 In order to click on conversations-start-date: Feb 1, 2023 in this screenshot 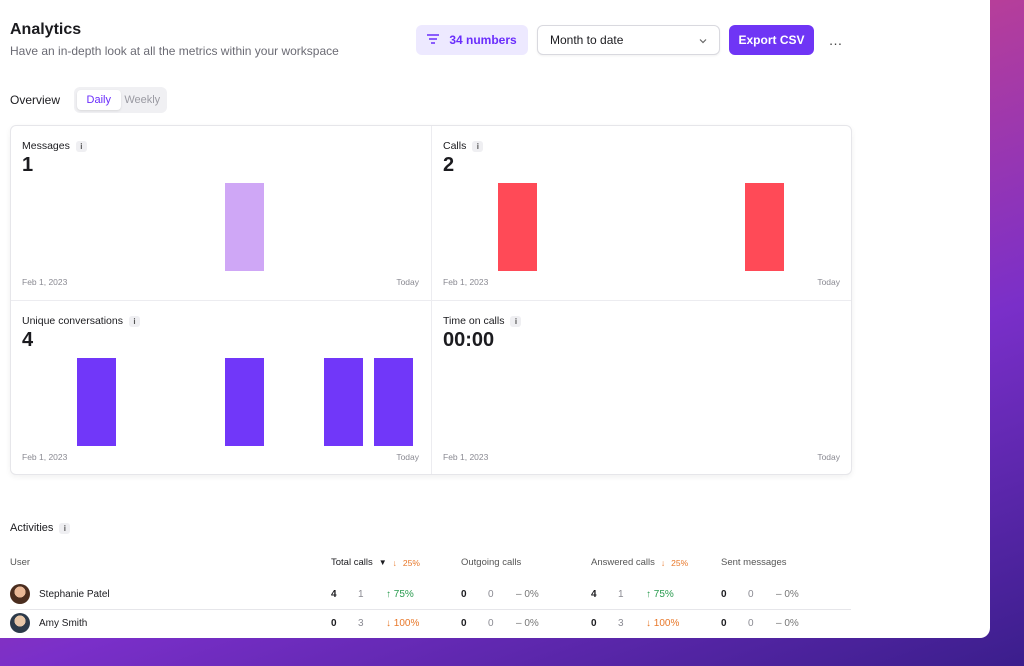, I will do `click(45, 457)`.